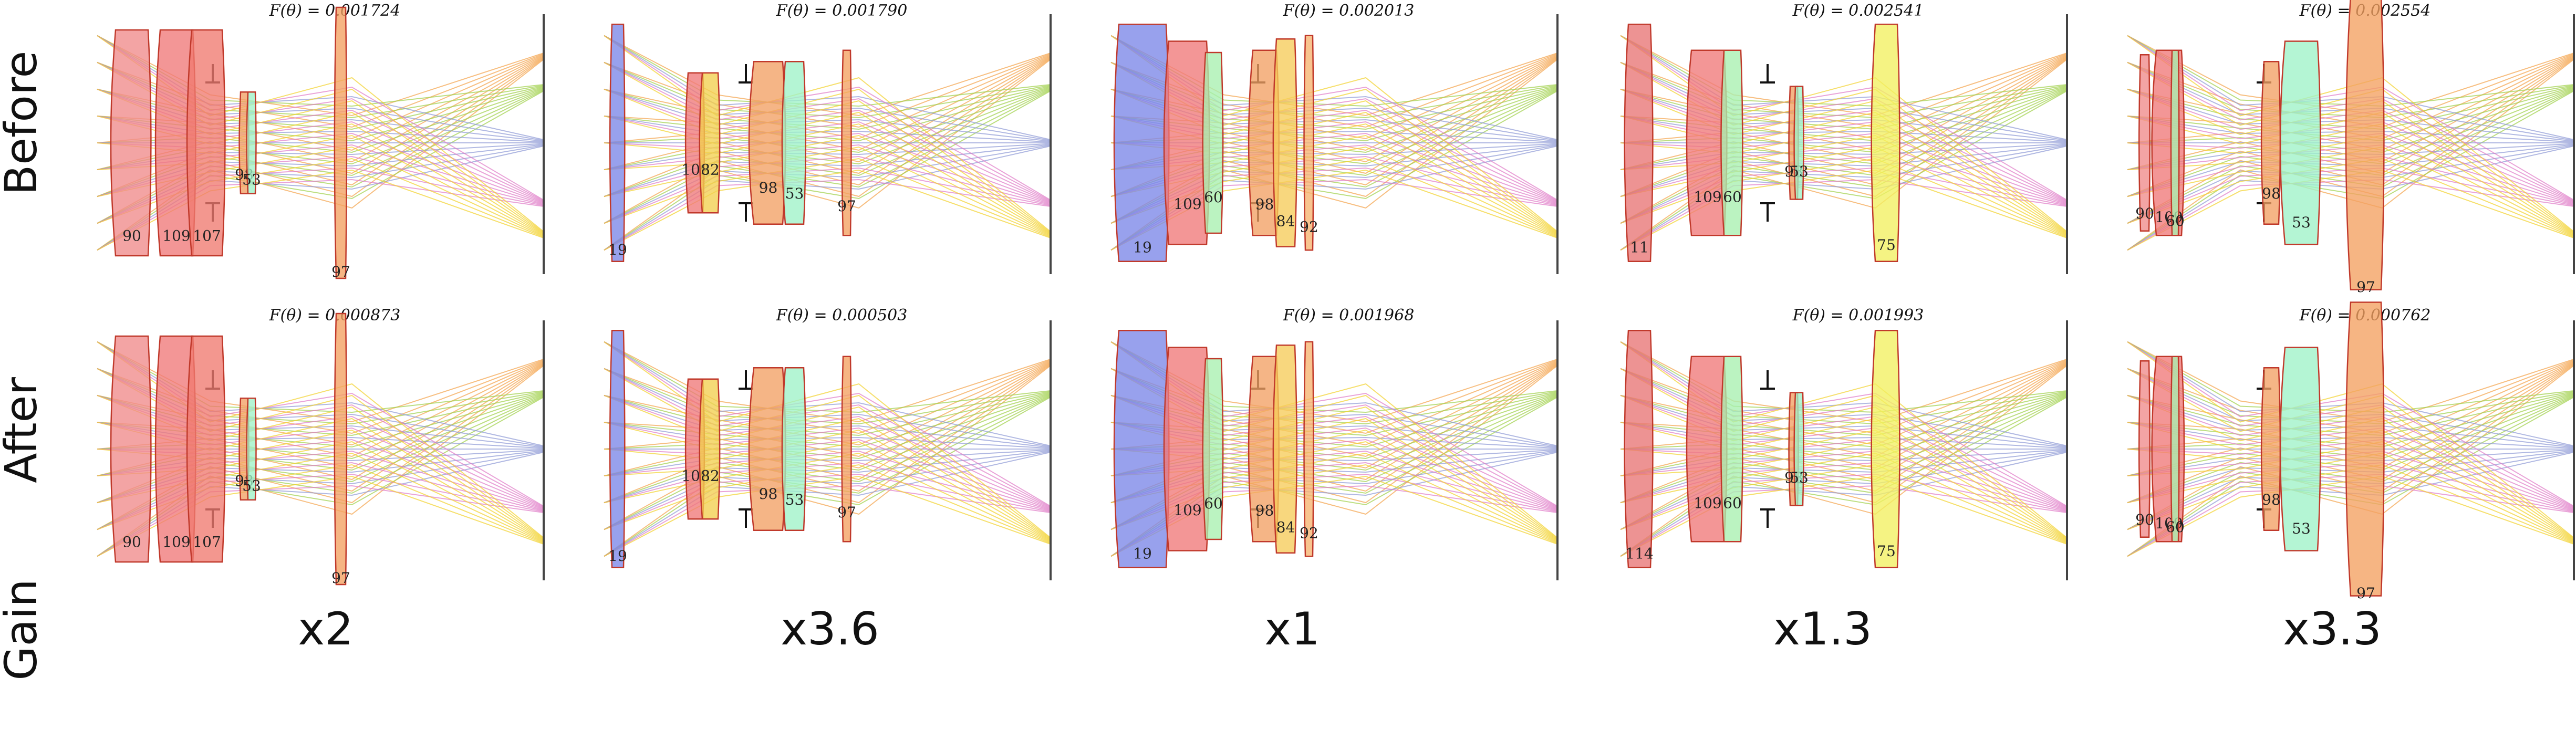 This screenshot has width=2576, height=740. I want to click on lens-element: 84, so click(1284, 143).